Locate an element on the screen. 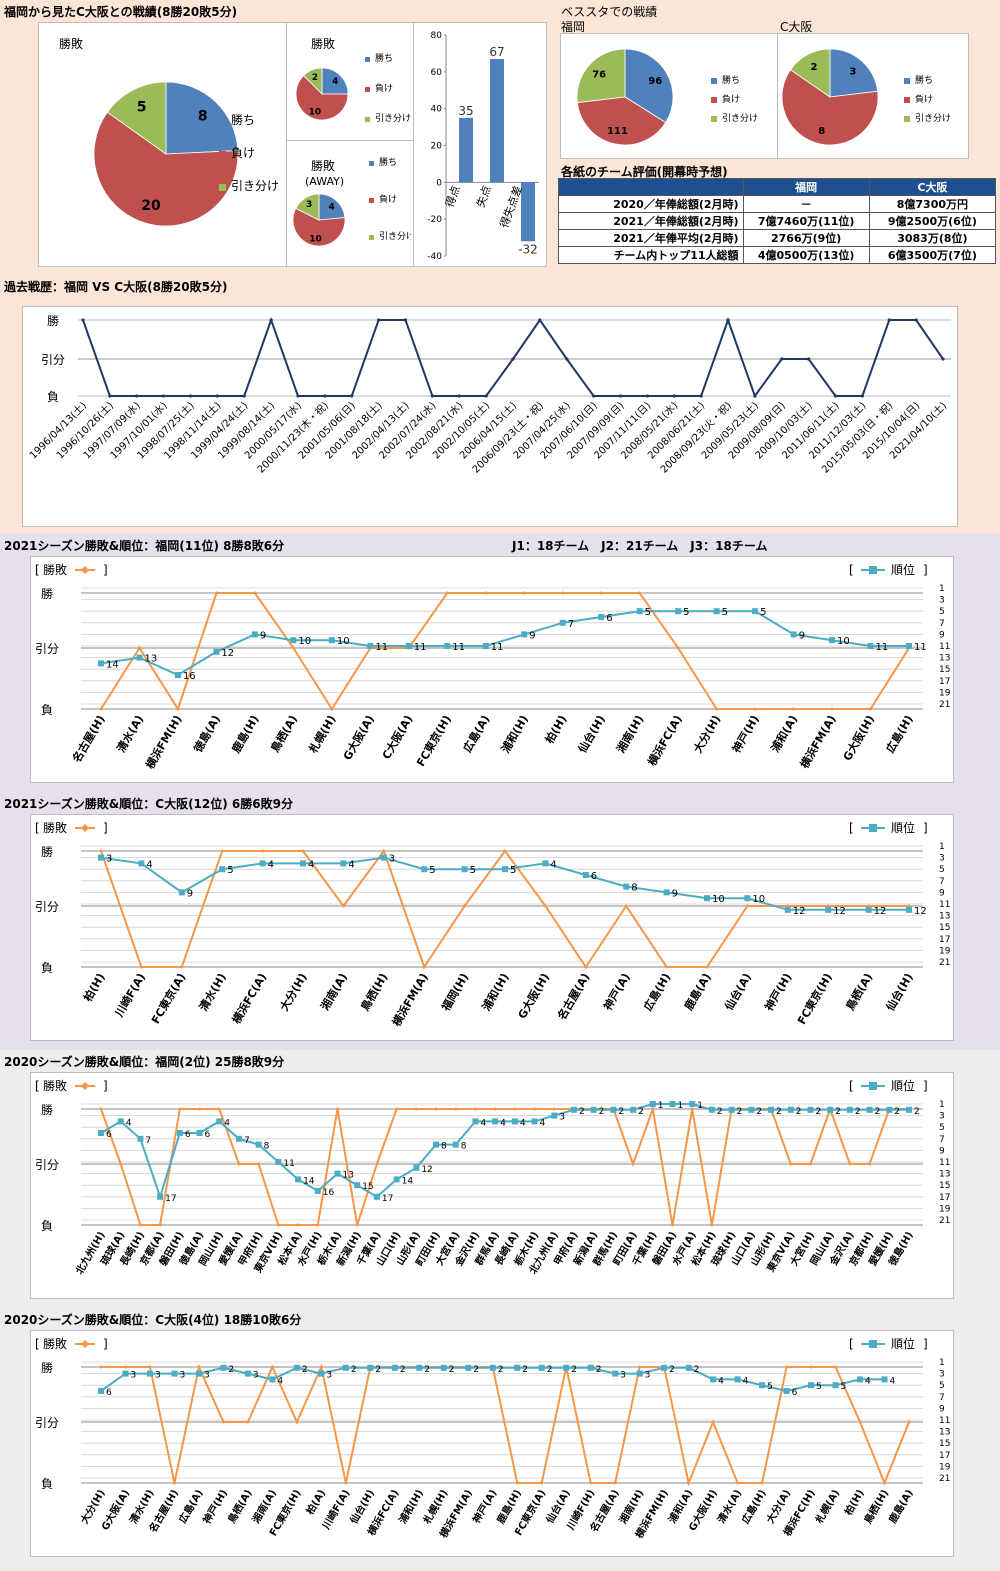  besusuta-cosaka-panel: 3 8 2 勝ち 負け 引き分け is located at coordinates (873, 96).